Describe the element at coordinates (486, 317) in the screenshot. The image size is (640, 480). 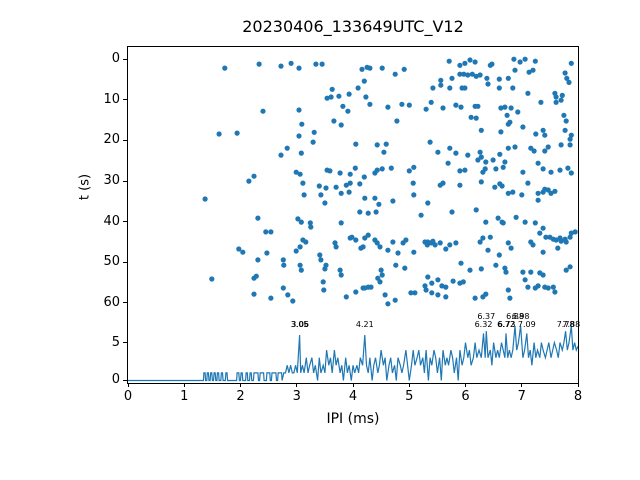
I see `peak-annotation: 6.37` at that location.